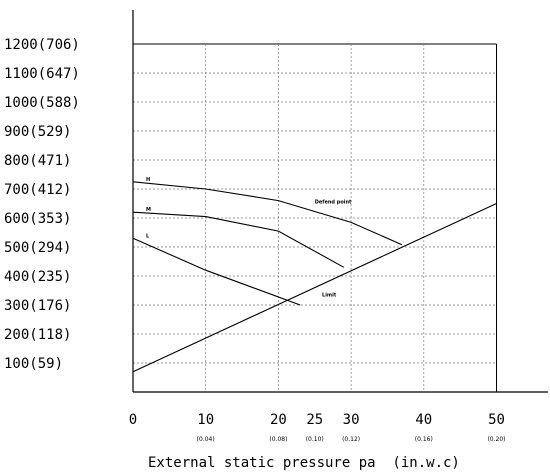  I want to click on x-tick-labels: 0 10 20 25 30 40 50, so click(317, 420).